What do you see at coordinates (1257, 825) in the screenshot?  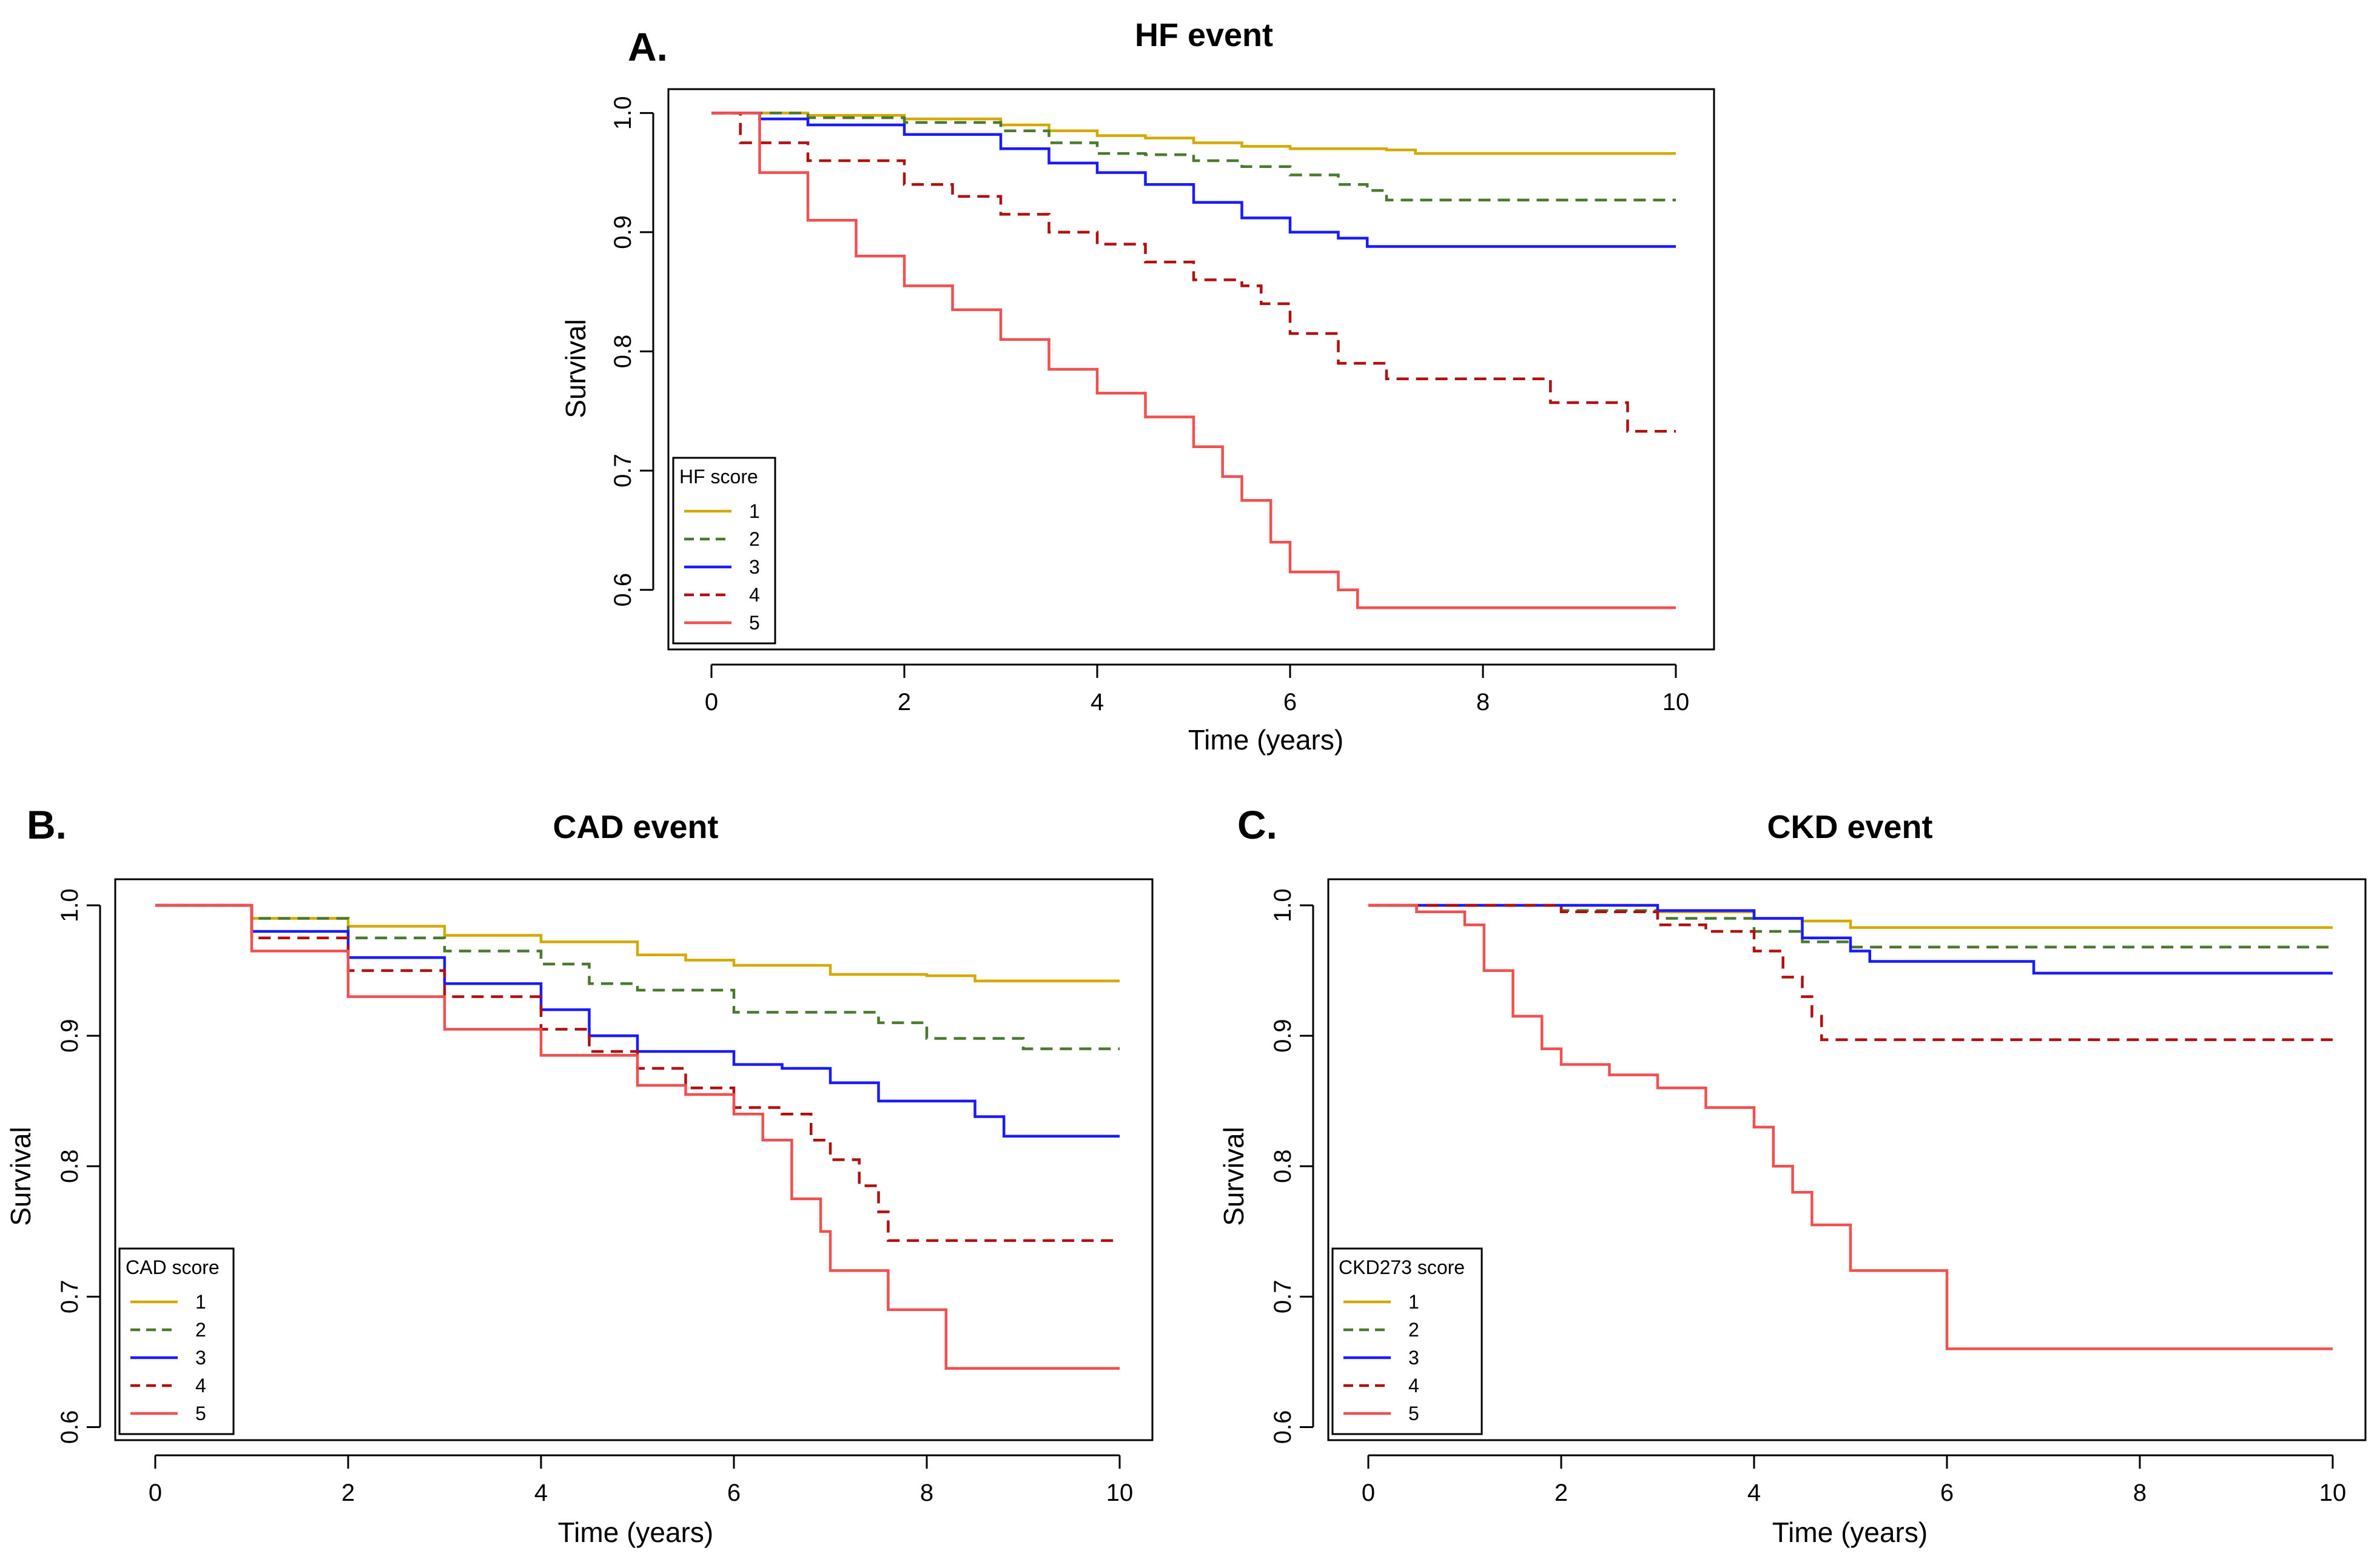 I see `panel-letter: C.` at bounding box center [1257, 825].